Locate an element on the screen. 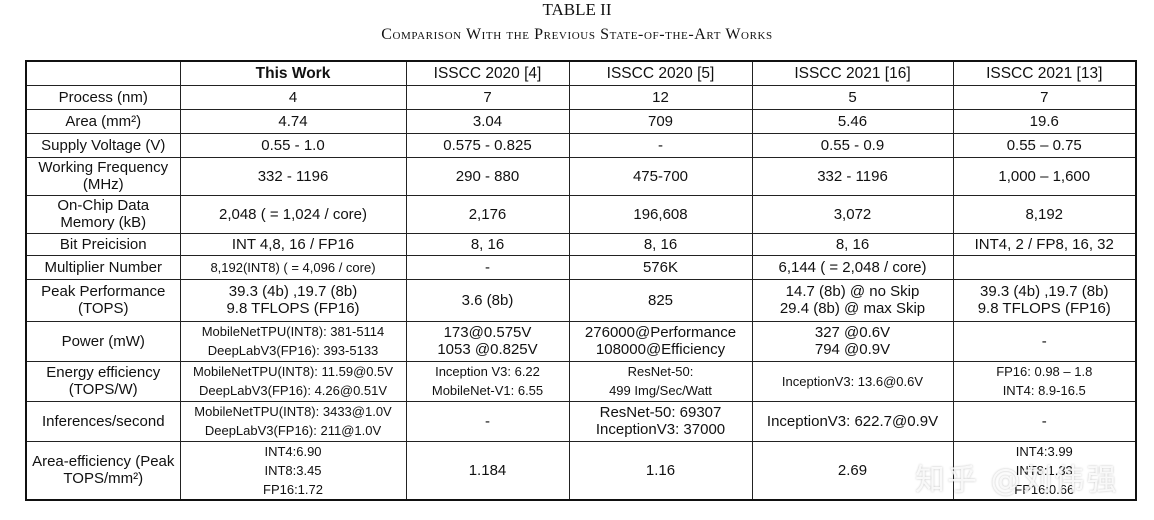  row-header-cell: Power (mW) is located at coordinates (103, 341).